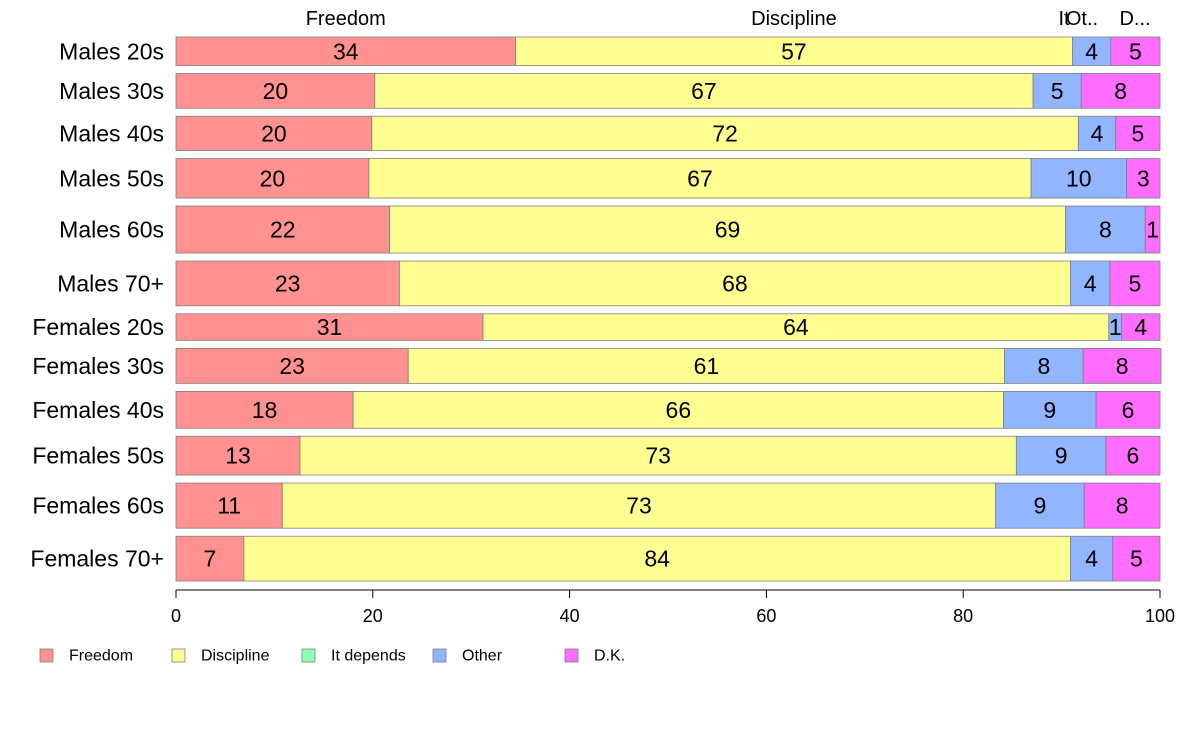 The width and height of the screenshot is (1188, 736). Describe the element at coordinates (673, 607) in the screenshot. I see `x-axis: 0 20 40 60 80 100` at that location.